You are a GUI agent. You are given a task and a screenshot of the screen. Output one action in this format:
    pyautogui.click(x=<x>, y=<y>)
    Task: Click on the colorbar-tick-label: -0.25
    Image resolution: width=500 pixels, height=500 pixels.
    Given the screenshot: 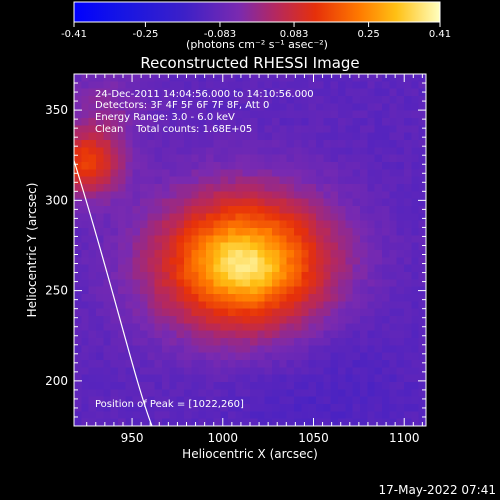 What is the action you would take?
    pyautogui.click(x=145, y=34)
    